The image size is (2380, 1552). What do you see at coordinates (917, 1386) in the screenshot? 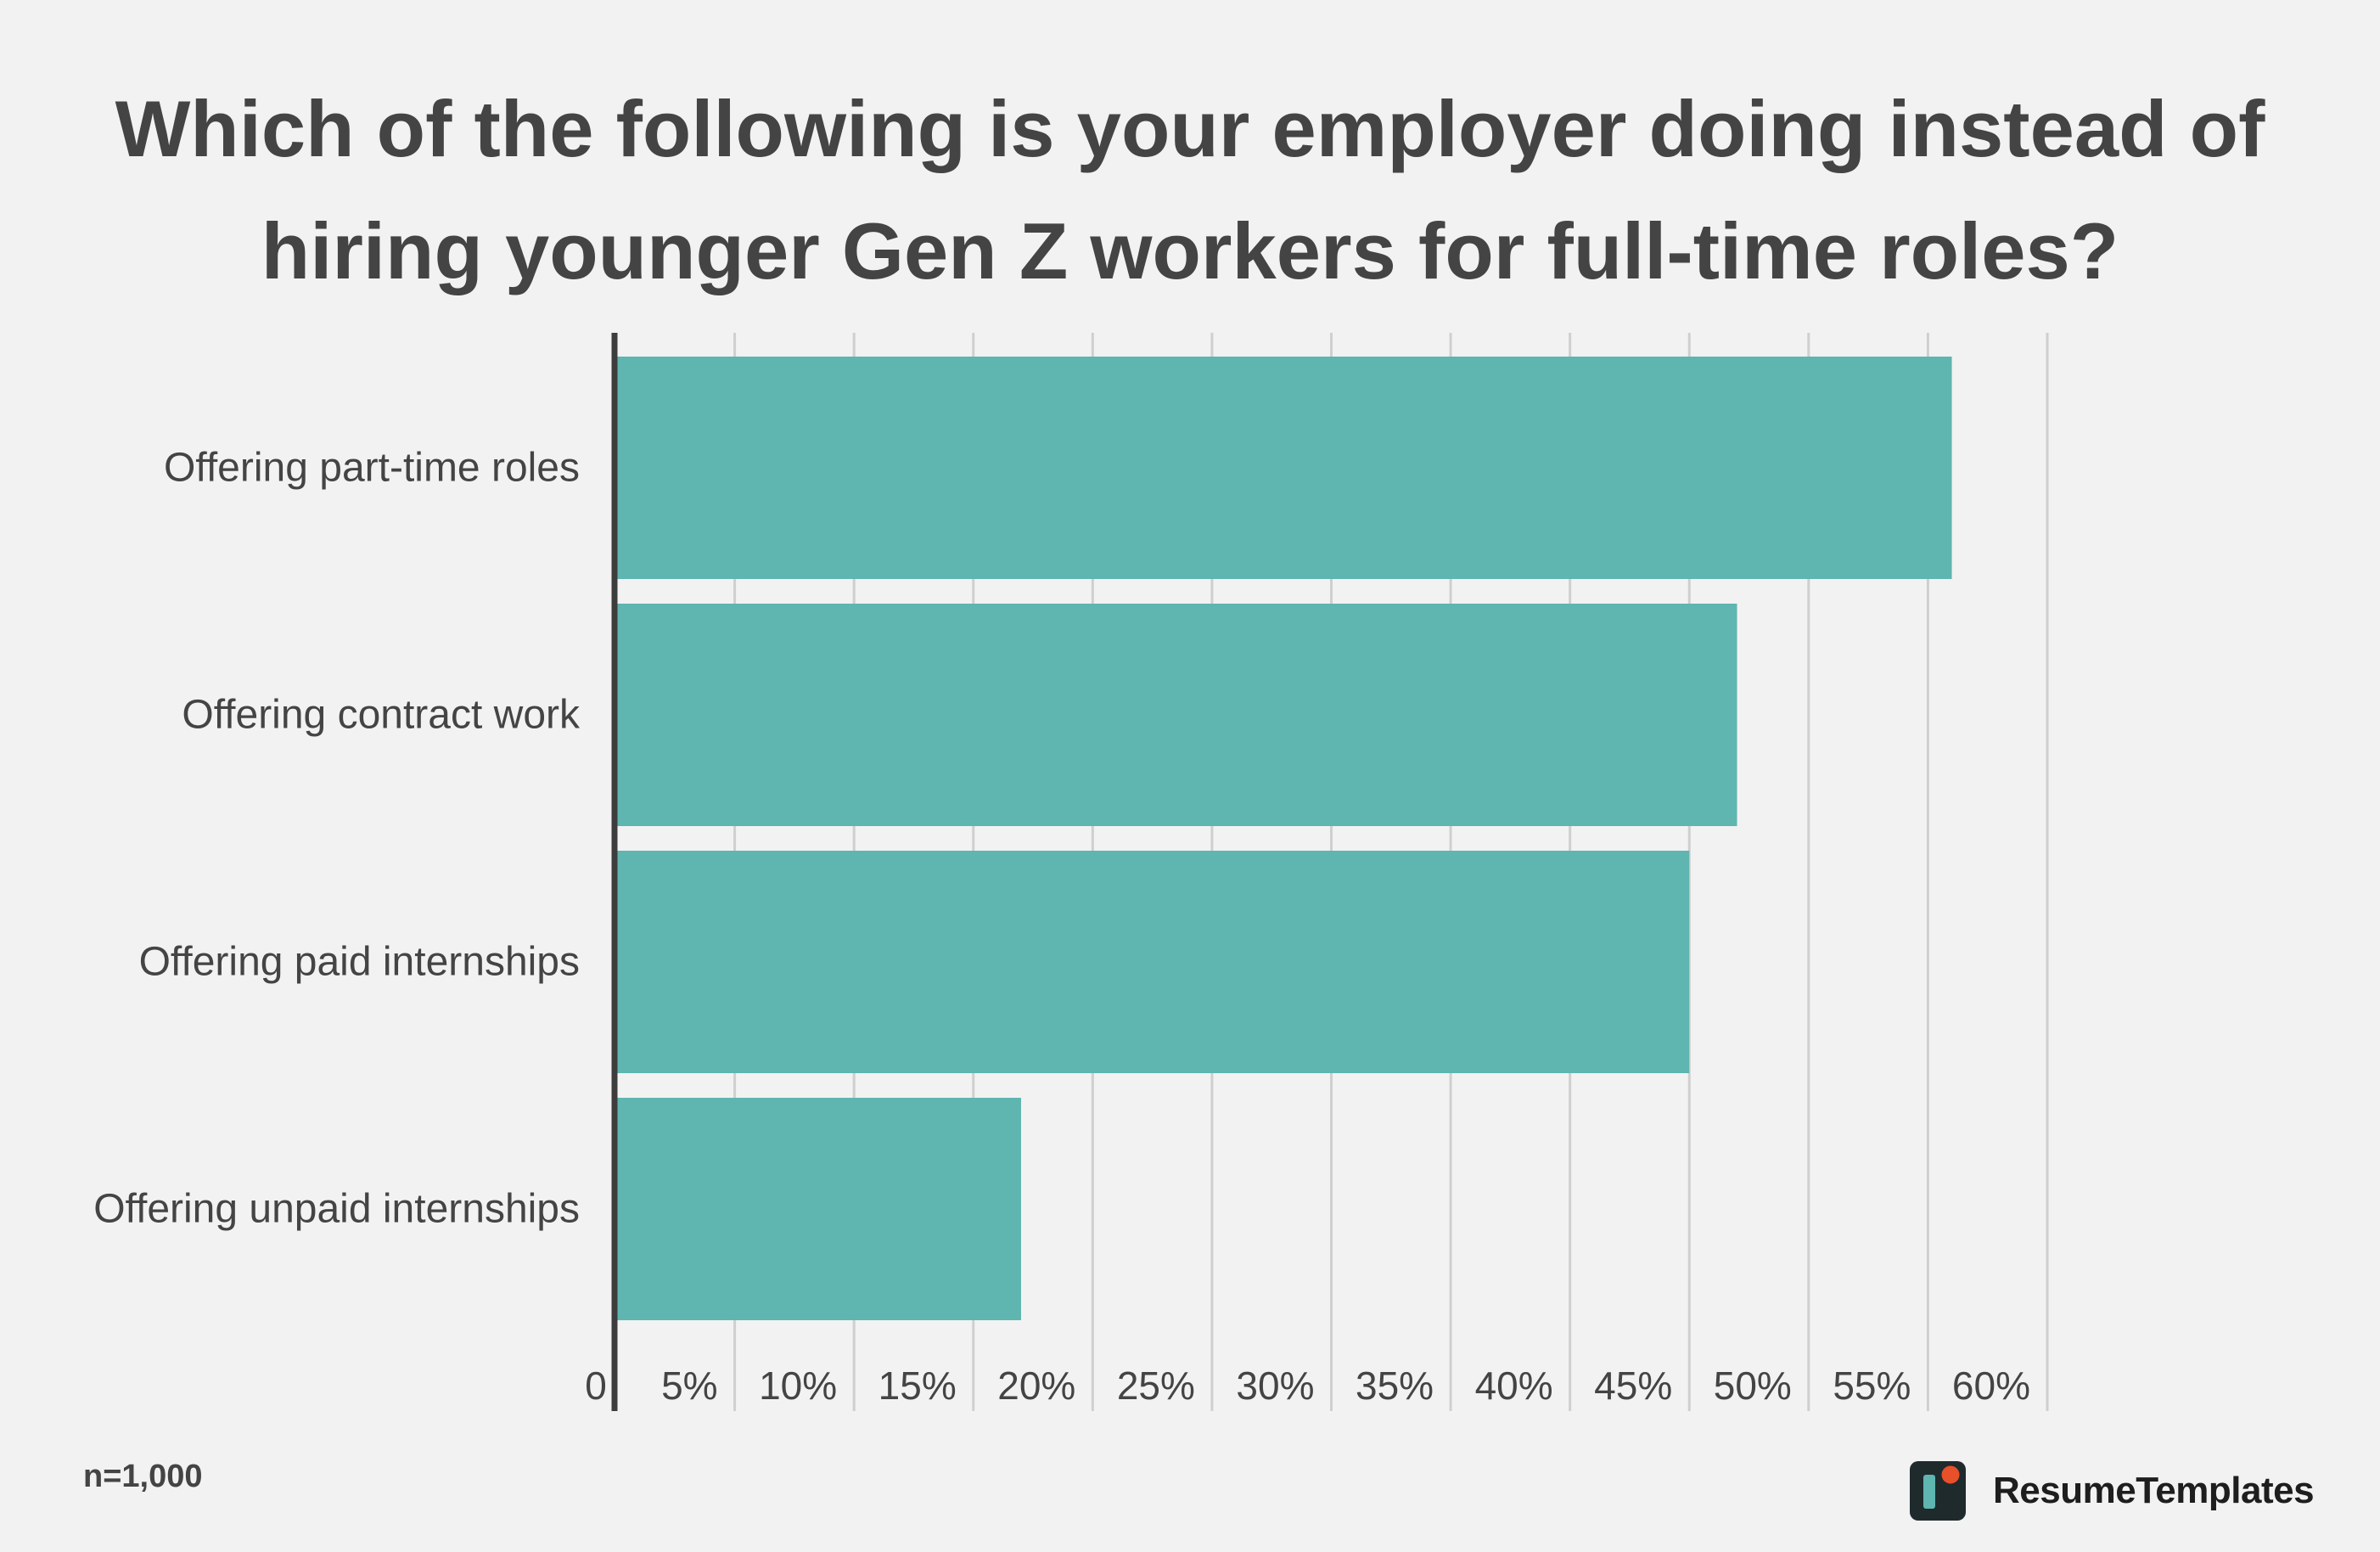
I see `x-tick-label-15: 15%` at bounding box center [917, 1386].